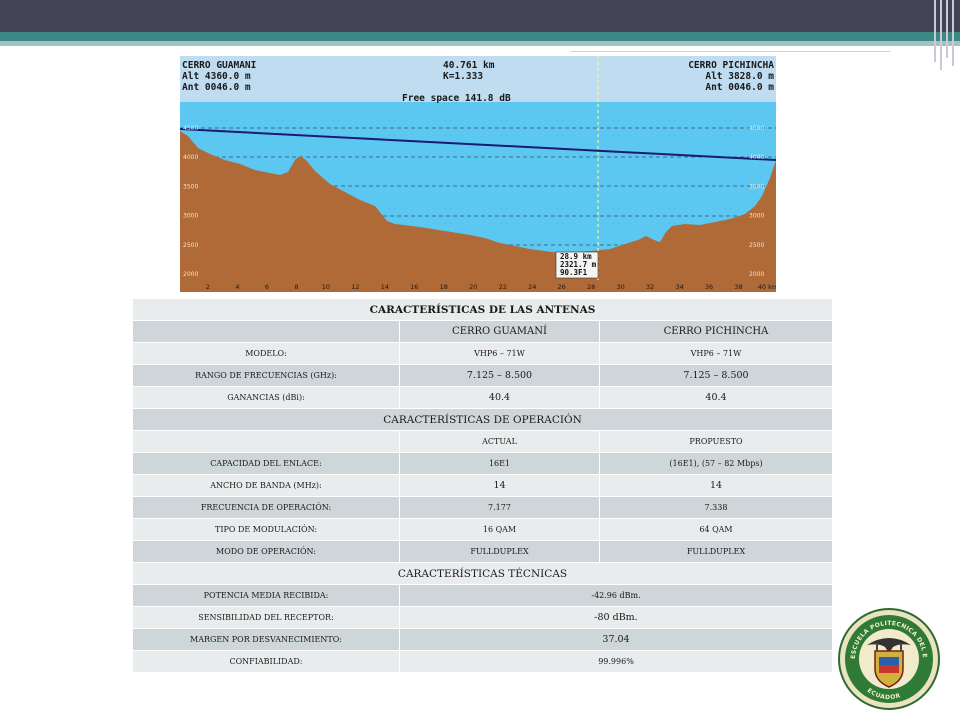 This screenshot has width=960, height=720. Describe the element at coordinates (216, 87) in the screenshot. I see `left-site-ant: Ant 0046.0 m` at that location.